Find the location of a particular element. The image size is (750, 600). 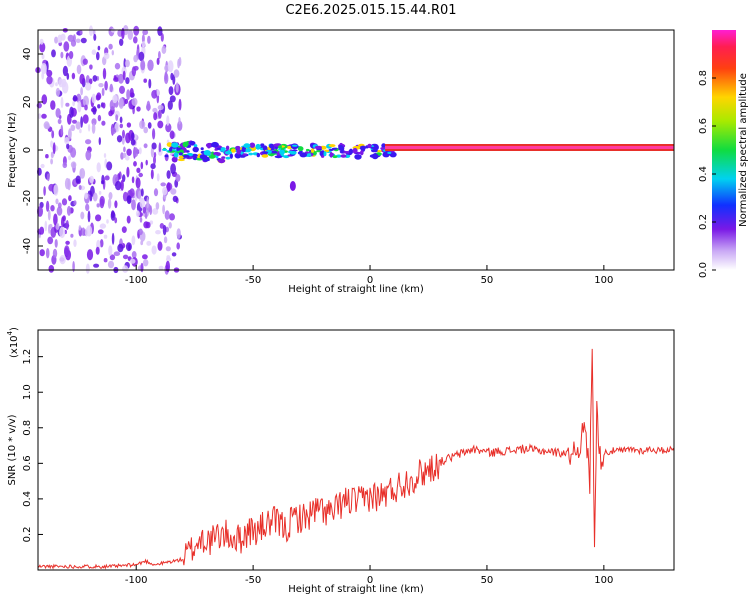

colorbar-tick-label: 0.0 is located at coordinates (703, 270).